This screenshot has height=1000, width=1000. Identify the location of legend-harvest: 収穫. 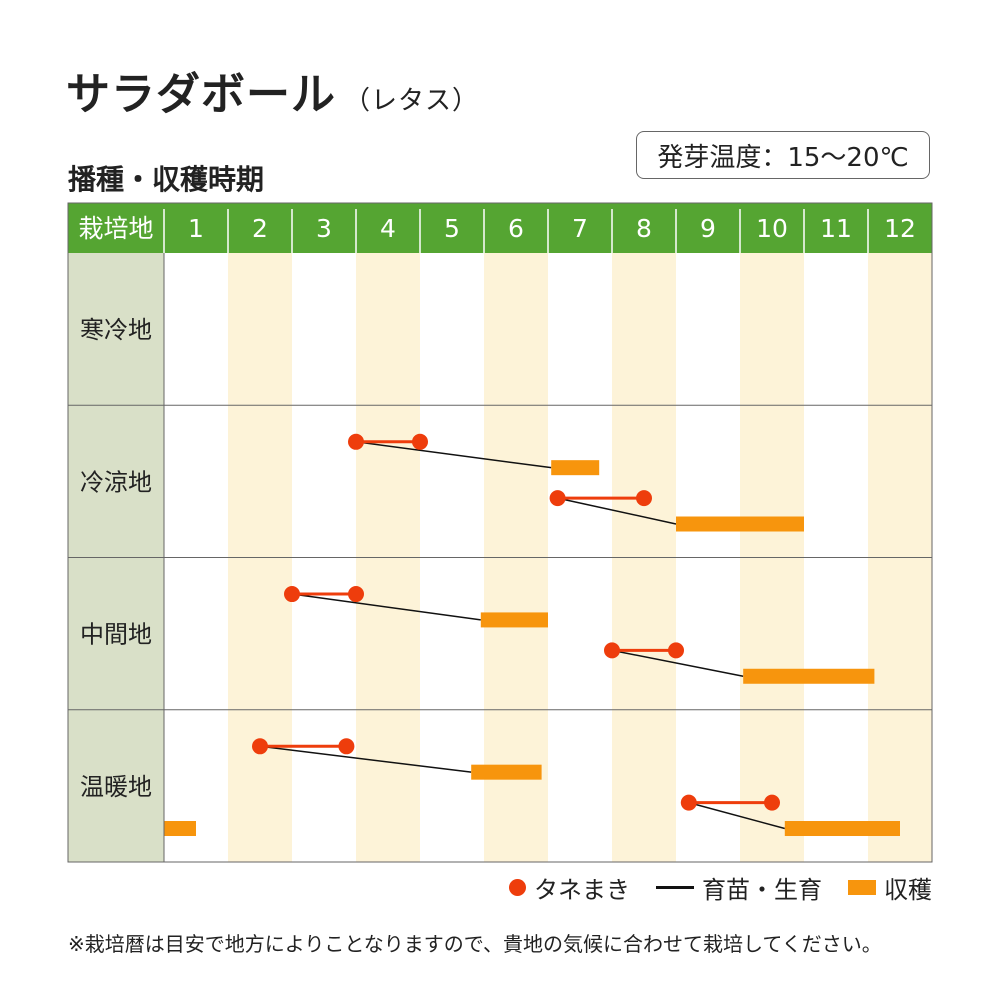
(890, 887).